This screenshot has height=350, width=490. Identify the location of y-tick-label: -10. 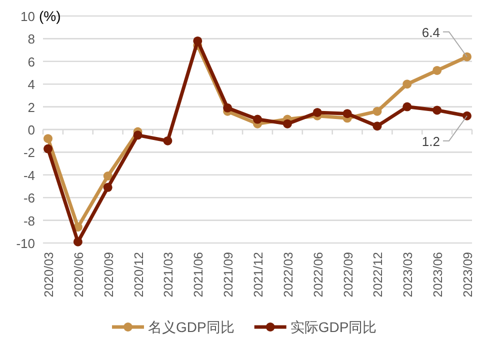
(25, 243).